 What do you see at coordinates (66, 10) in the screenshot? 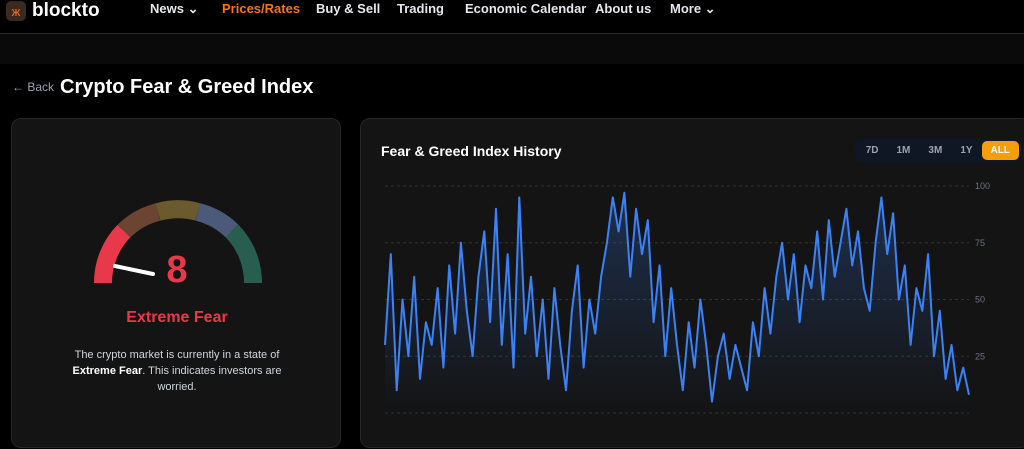
I see `brand-name: blockto` at bounding box center [66, 10].